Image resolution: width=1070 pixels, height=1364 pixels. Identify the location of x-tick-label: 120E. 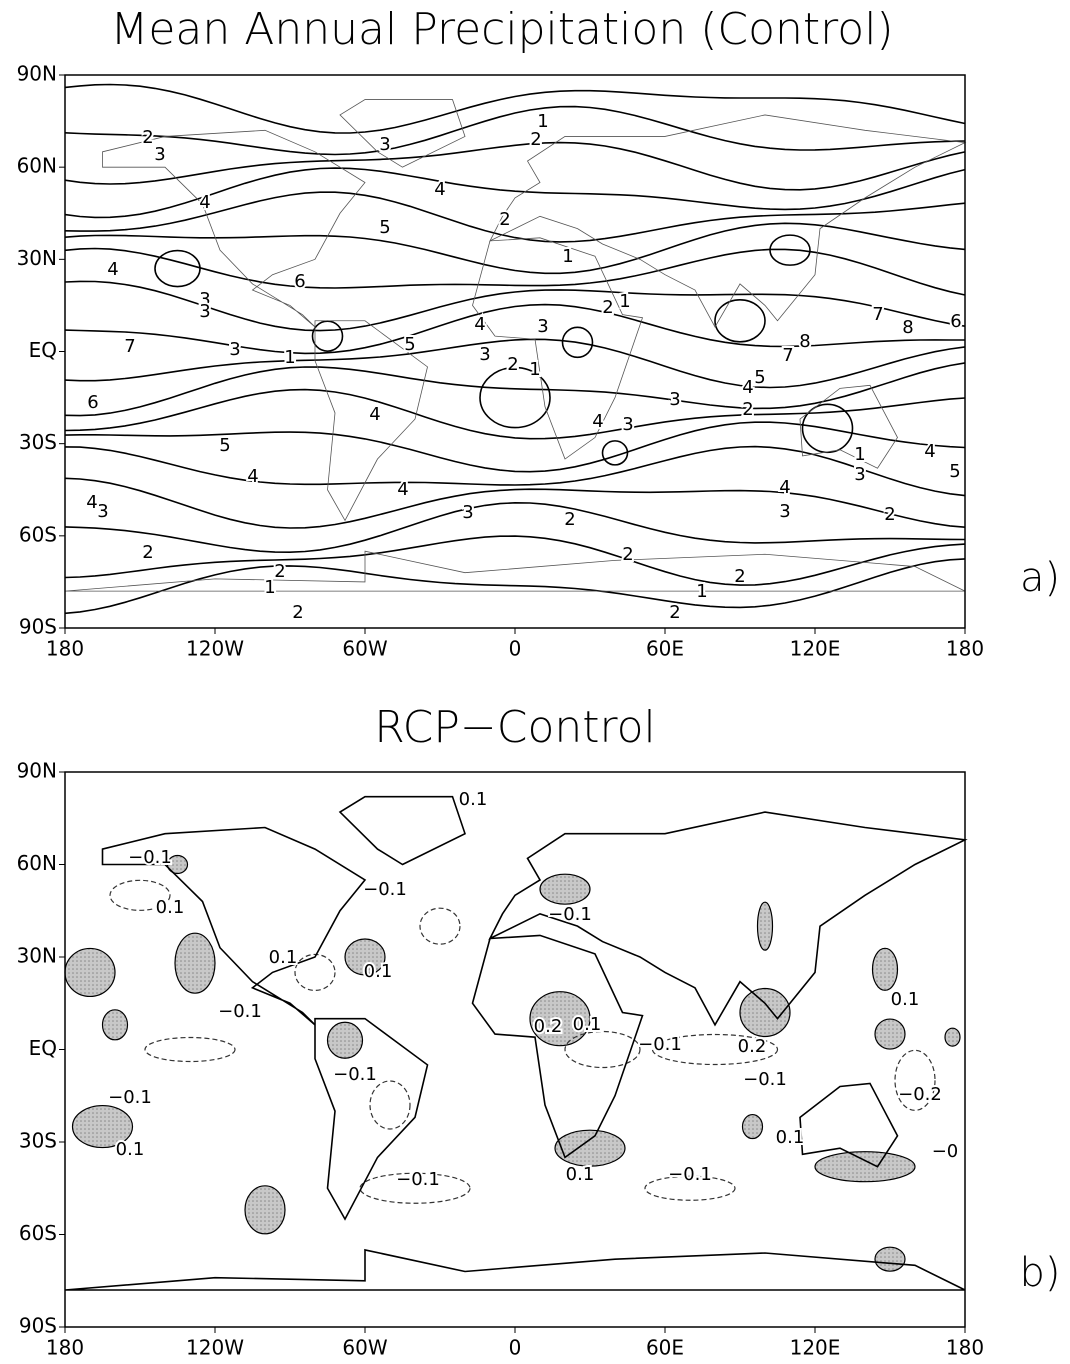
(815, 1348).